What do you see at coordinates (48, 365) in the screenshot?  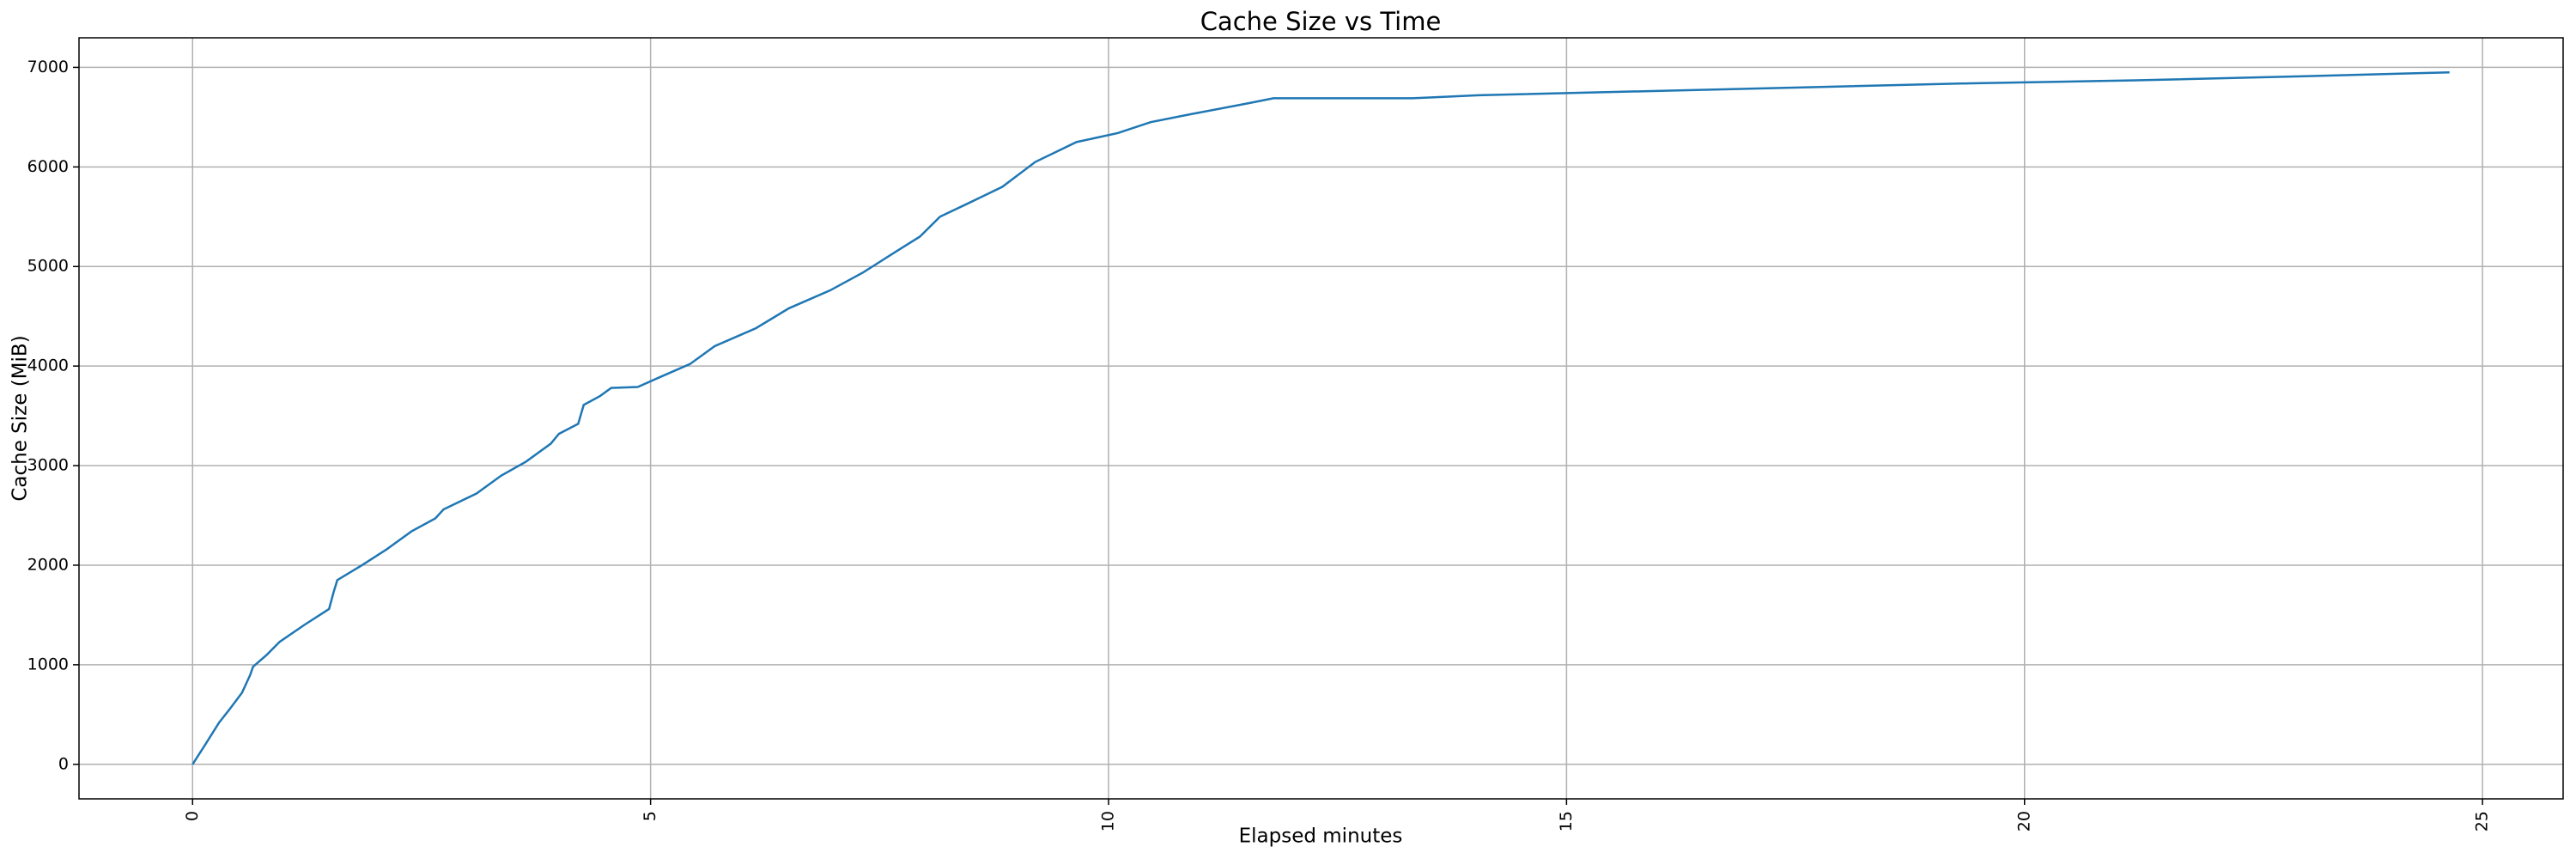 I see `y-tick-label: 4000` at bounding box center [48, 365].